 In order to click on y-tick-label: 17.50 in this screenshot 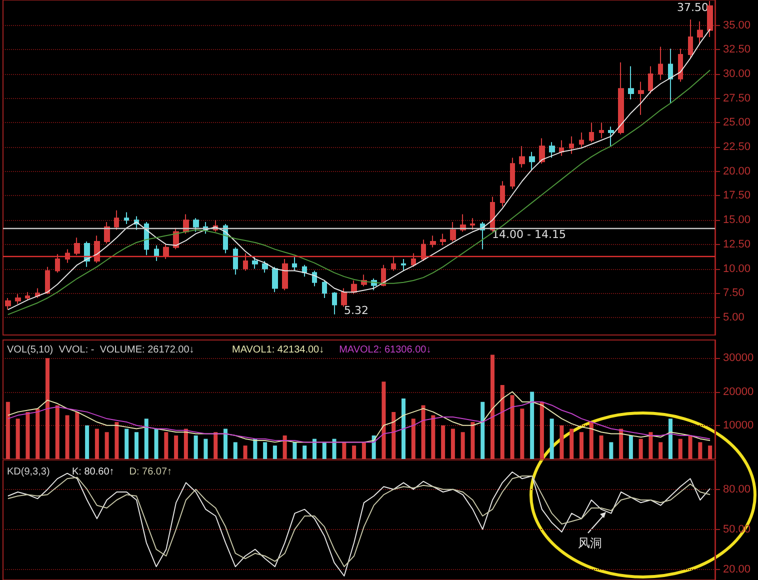, I will do `click(737, 196)`.